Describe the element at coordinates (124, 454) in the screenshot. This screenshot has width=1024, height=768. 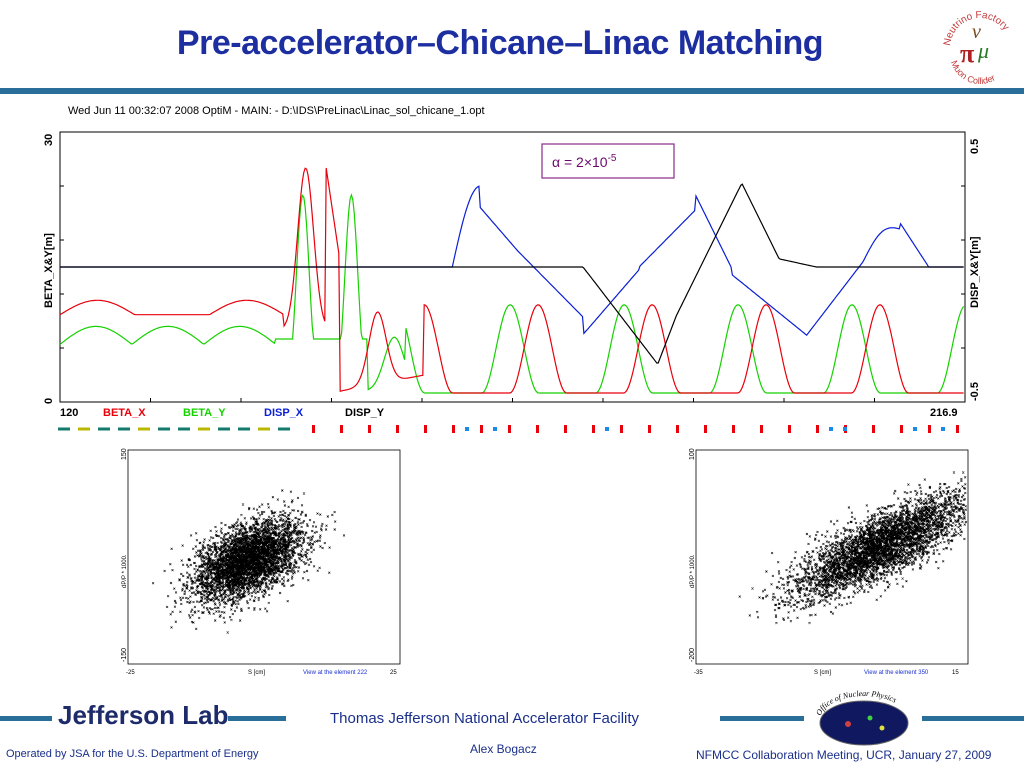
I see `scatter-left-ytop: 150` at that location.